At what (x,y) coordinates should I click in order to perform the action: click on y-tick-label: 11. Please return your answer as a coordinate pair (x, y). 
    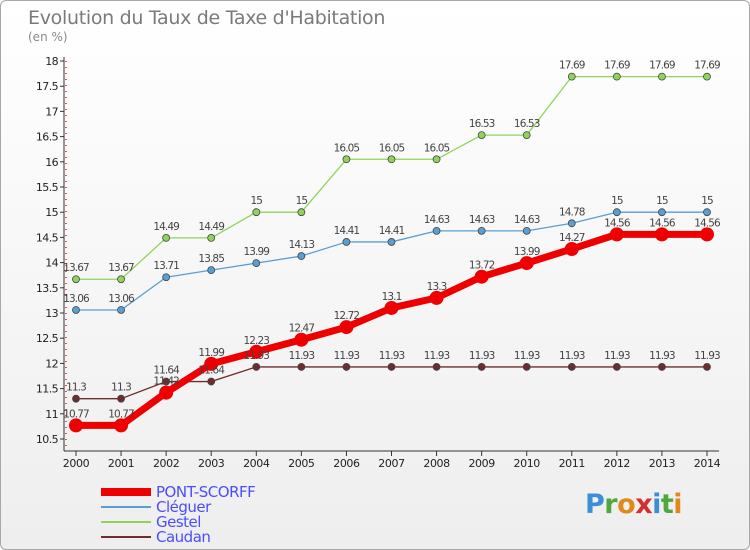
    Looking at the image, I should click on (51, 414).